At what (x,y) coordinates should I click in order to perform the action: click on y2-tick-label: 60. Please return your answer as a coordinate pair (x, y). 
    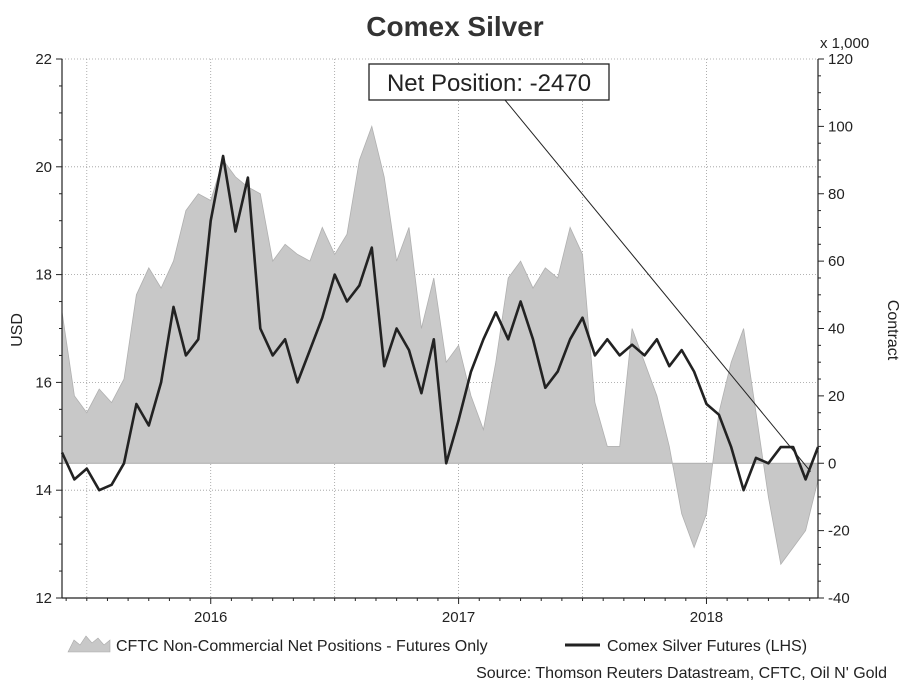
    Looking at the image, I should click on (836, 261).